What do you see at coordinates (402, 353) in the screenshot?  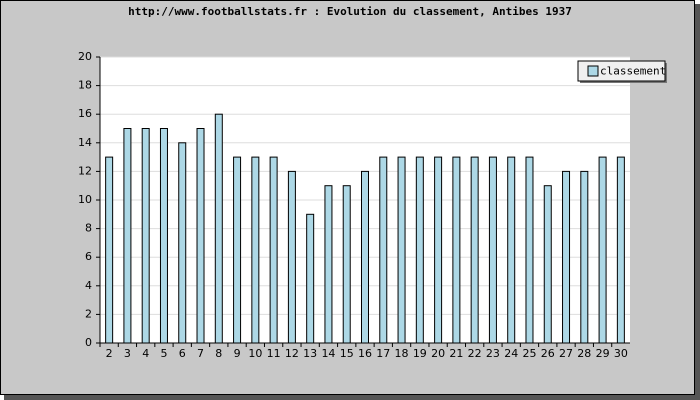 I see `x-tick-label: 18` at bounding box center [402, 353].